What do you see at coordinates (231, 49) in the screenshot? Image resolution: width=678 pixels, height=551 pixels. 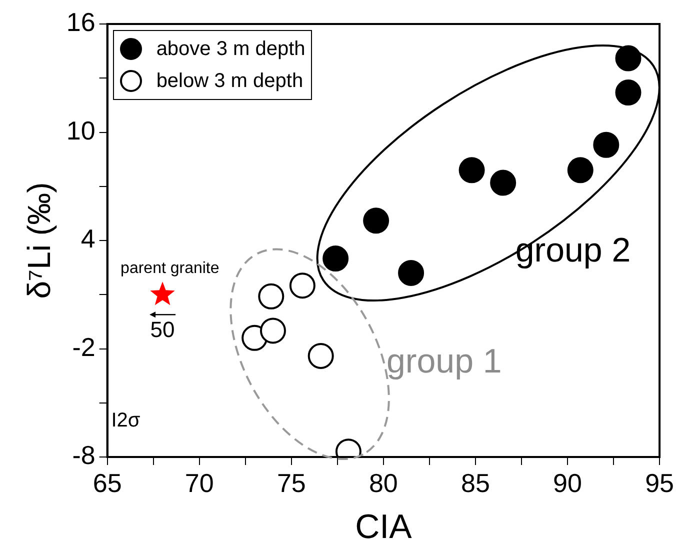 I see `legend-label: above 3 m depth` at bounding box center [231, 49].